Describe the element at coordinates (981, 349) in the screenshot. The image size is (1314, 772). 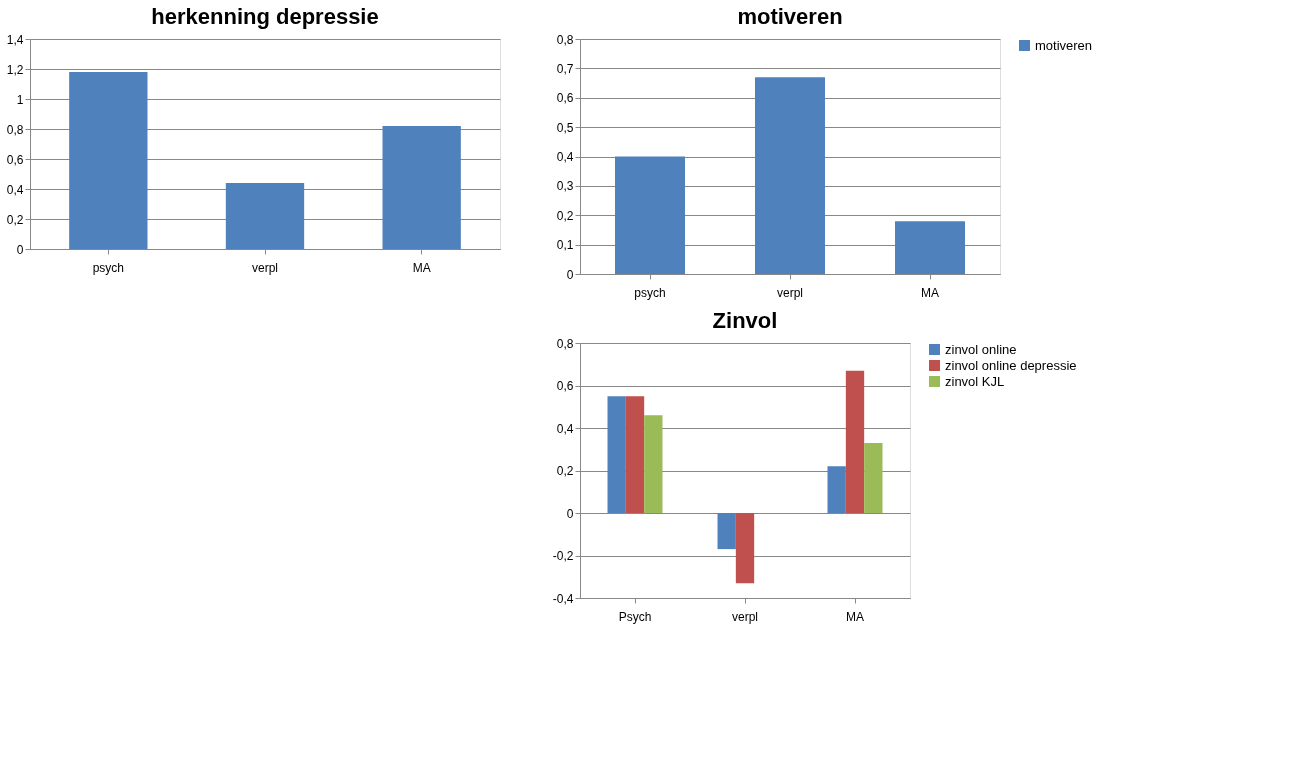
I see `legend-label: zinvol online` at that location.